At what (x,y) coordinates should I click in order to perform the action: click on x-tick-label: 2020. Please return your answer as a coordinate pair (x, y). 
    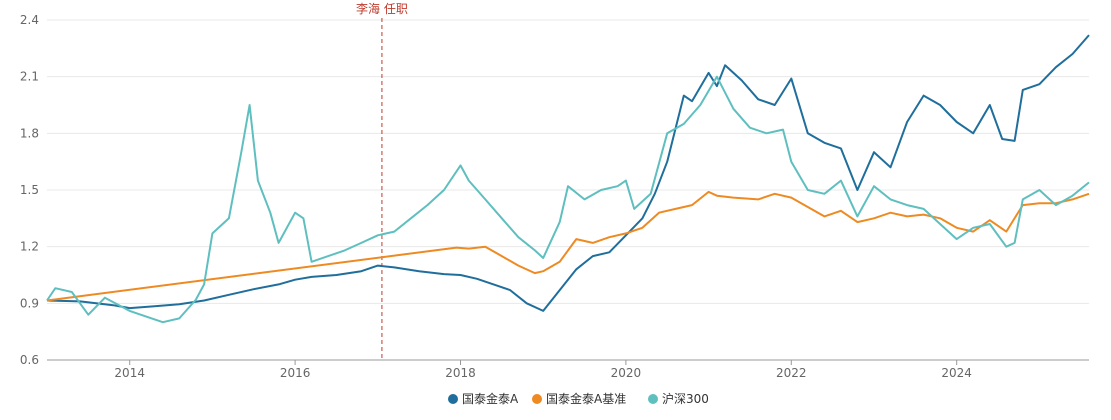
    Looking at the image, I should click on (626, 373).